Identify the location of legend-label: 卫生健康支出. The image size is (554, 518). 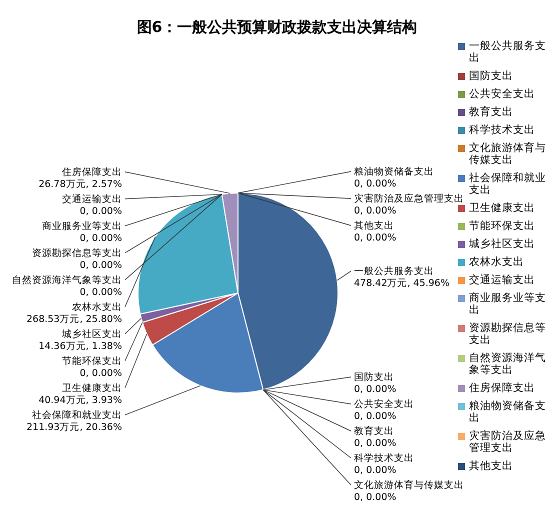
(502, 208).